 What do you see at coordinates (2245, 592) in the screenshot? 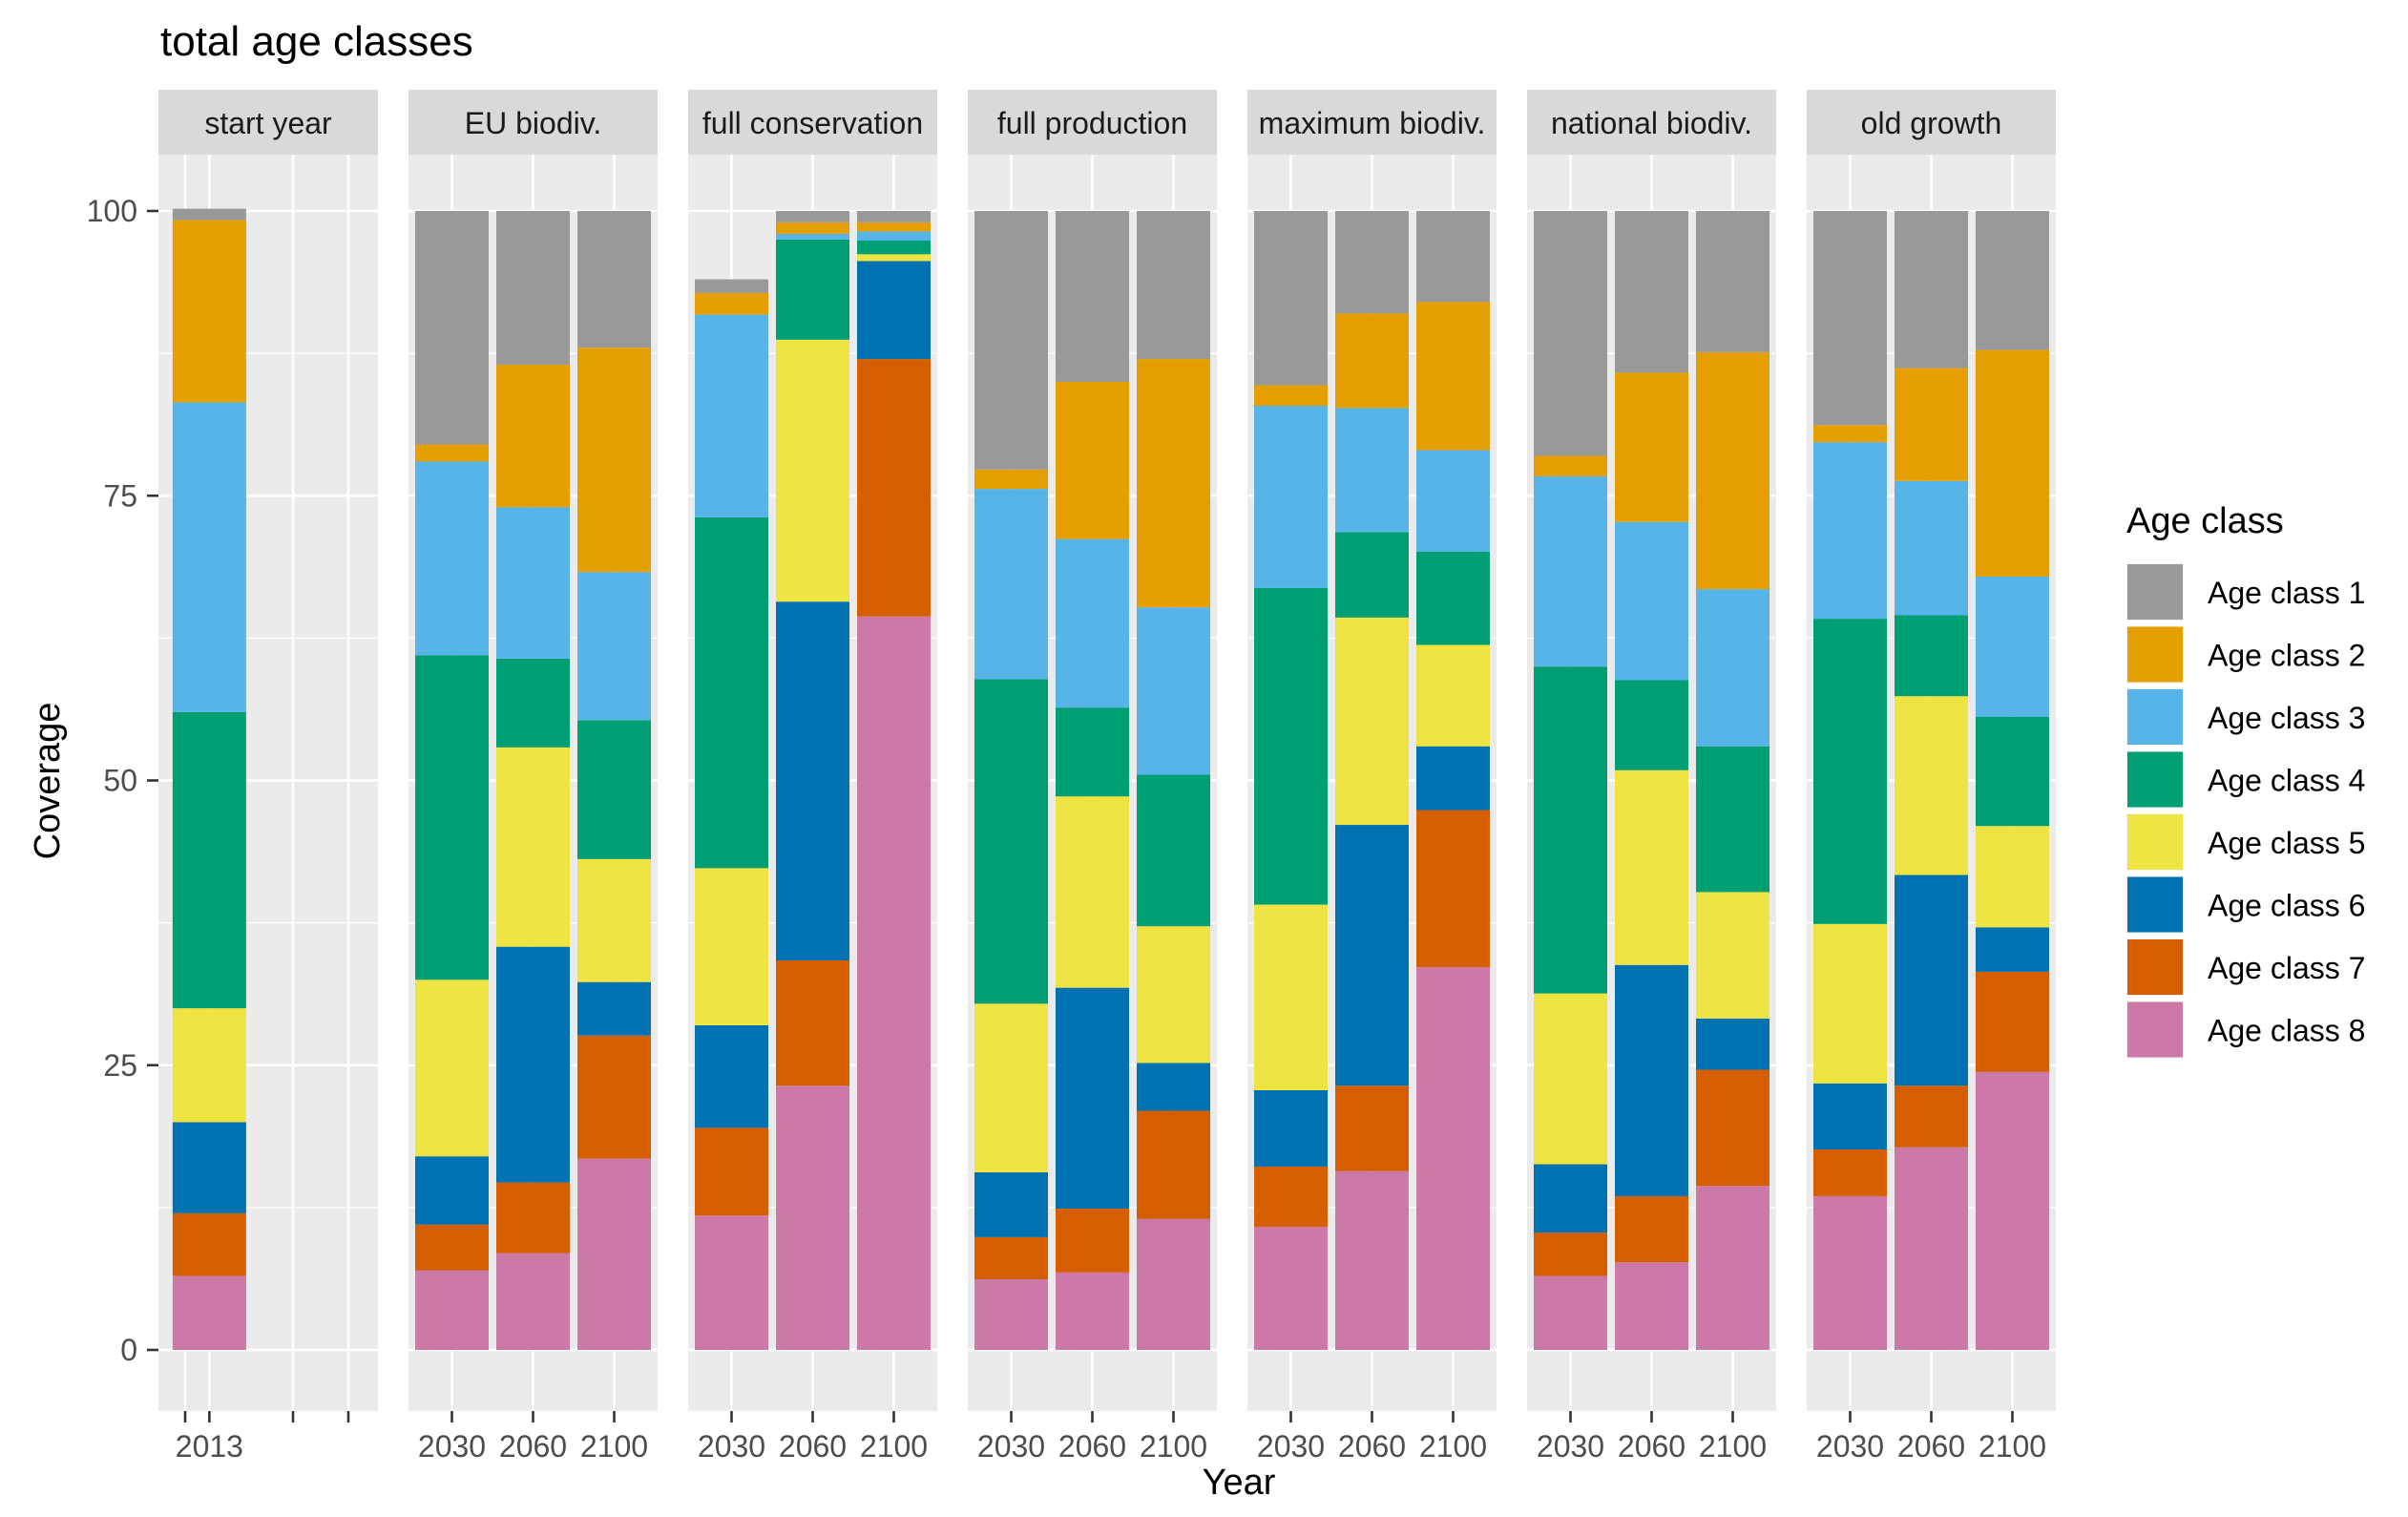
I see `legend-item-age-class-1: Age class 1` at bounding box center [2245, 592].